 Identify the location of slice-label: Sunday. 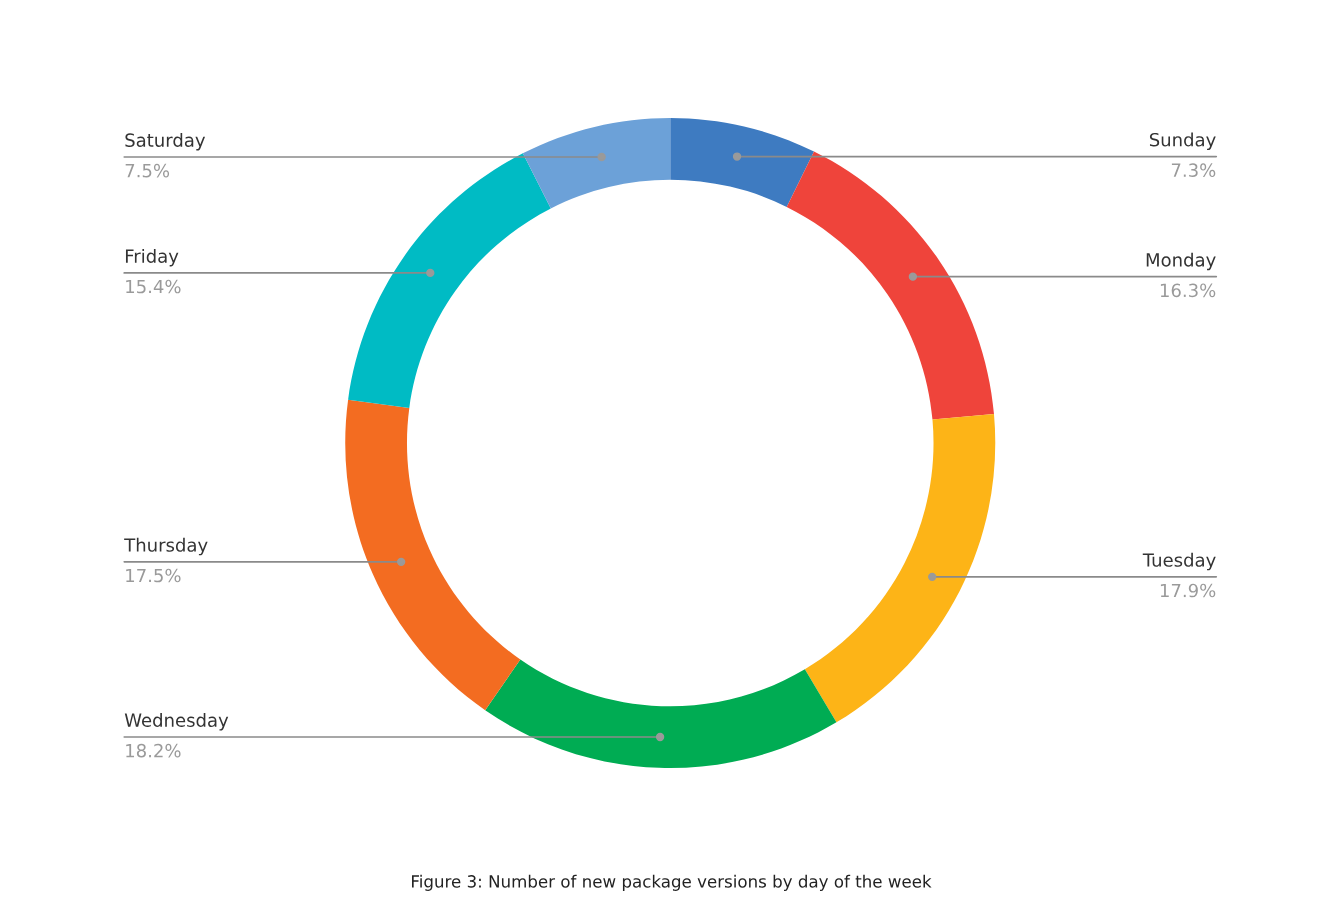
(1182, 141).